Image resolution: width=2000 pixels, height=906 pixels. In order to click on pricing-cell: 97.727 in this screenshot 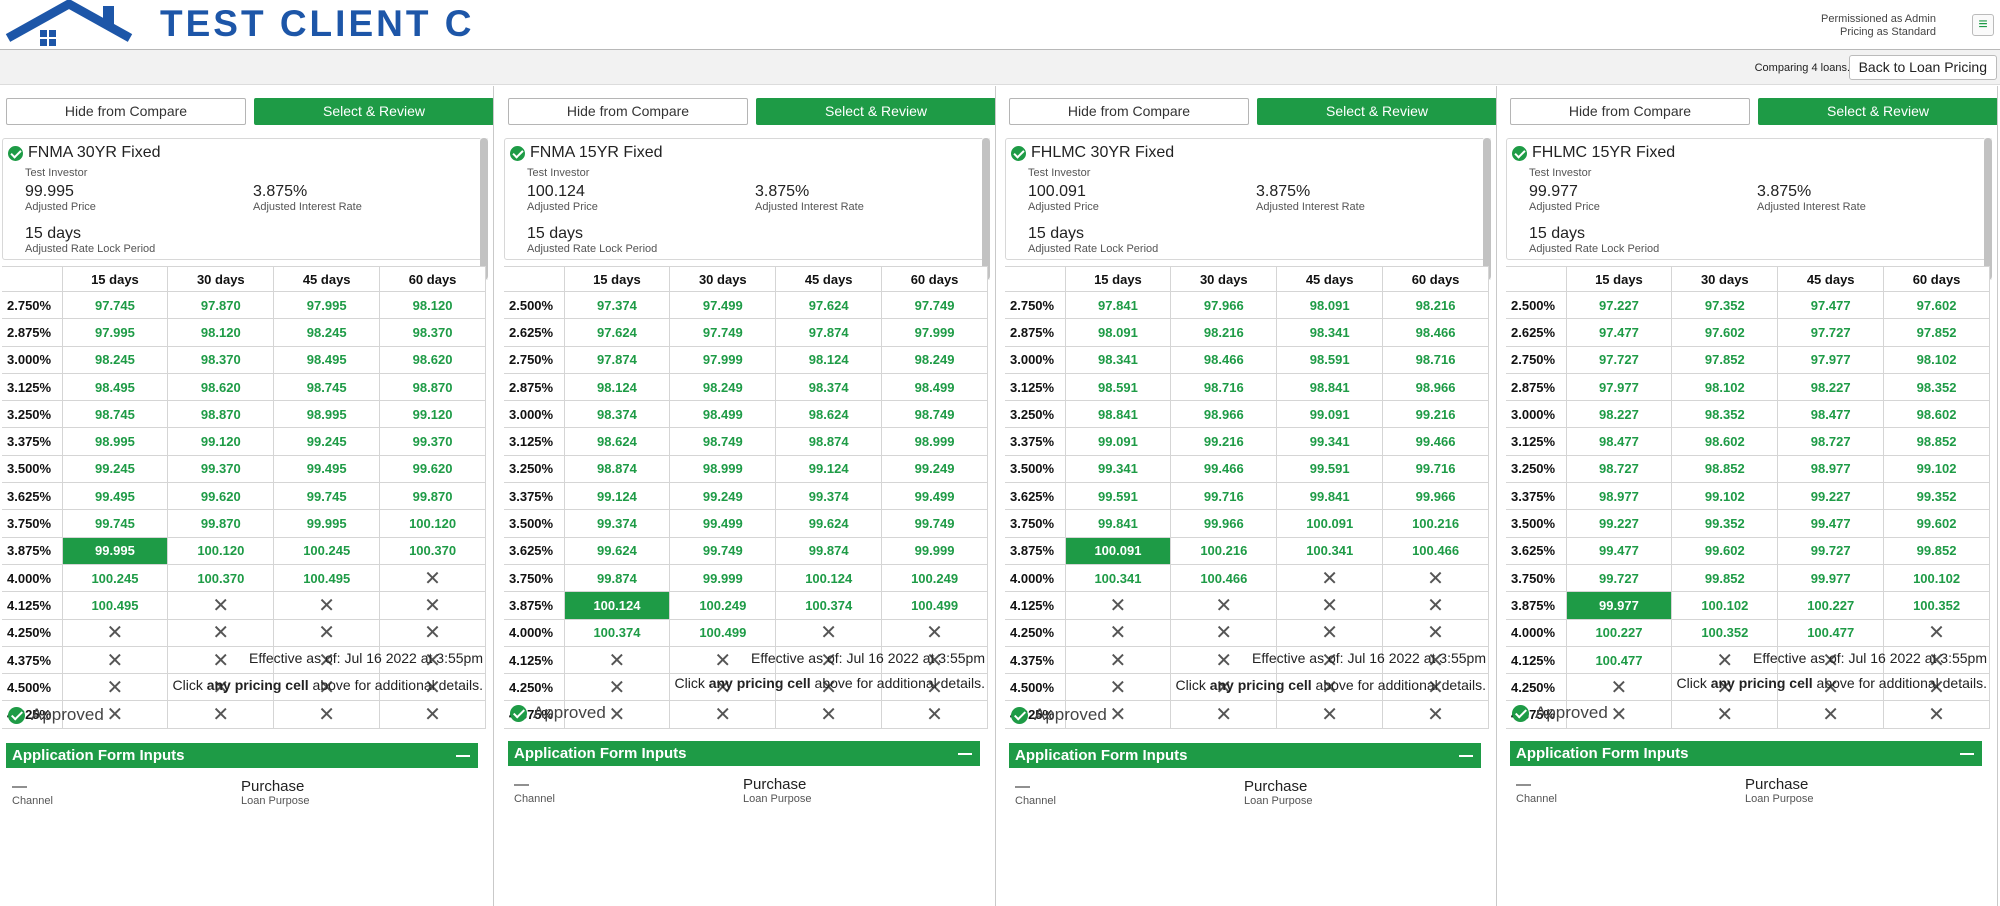, I will do `click(1831, 332)`.